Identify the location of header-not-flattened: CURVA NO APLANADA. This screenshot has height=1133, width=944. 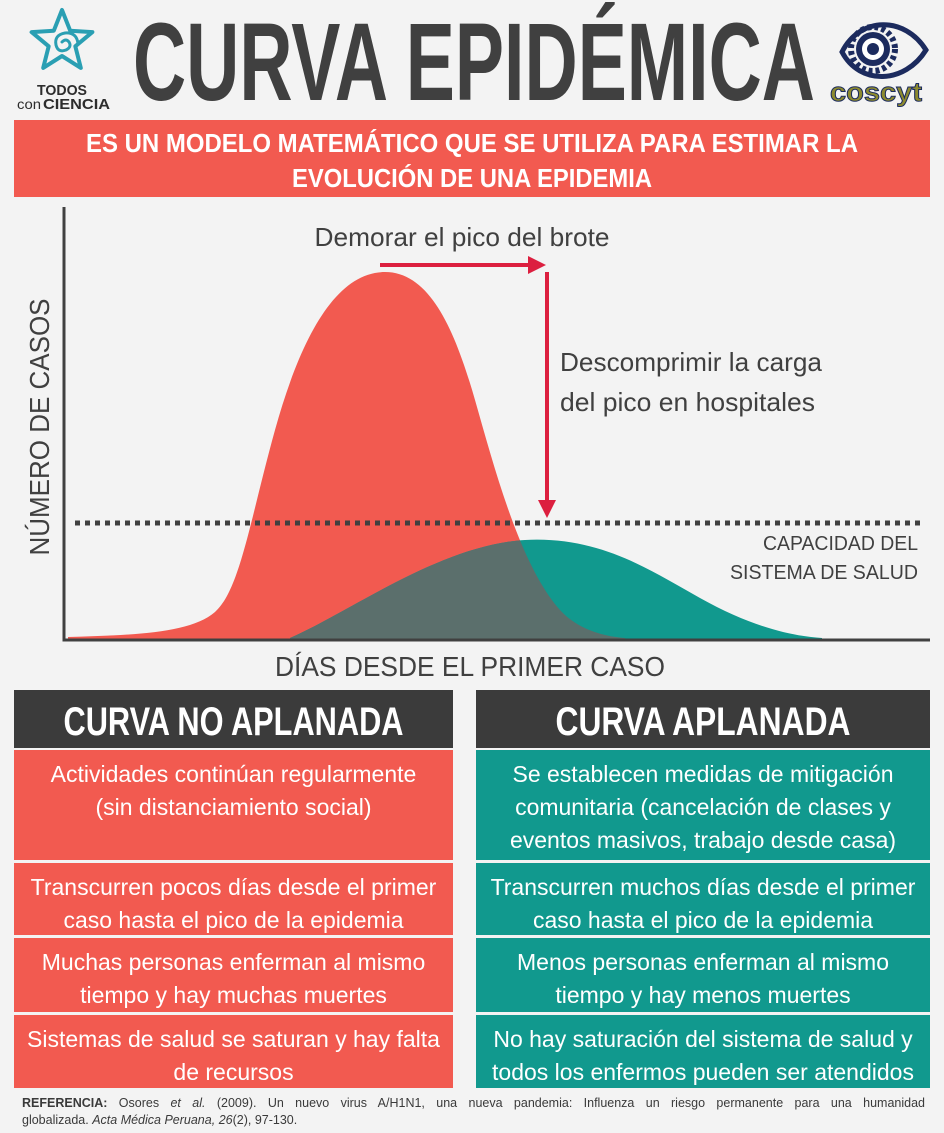
(233, 719).